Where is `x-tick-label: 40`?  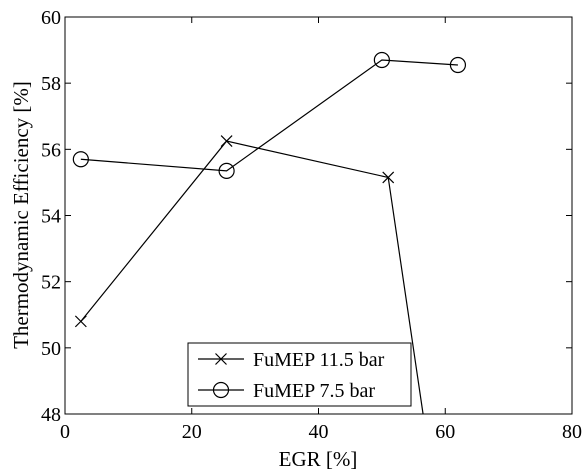 x-tick-label: 40 is located at coordinates (319, 432).